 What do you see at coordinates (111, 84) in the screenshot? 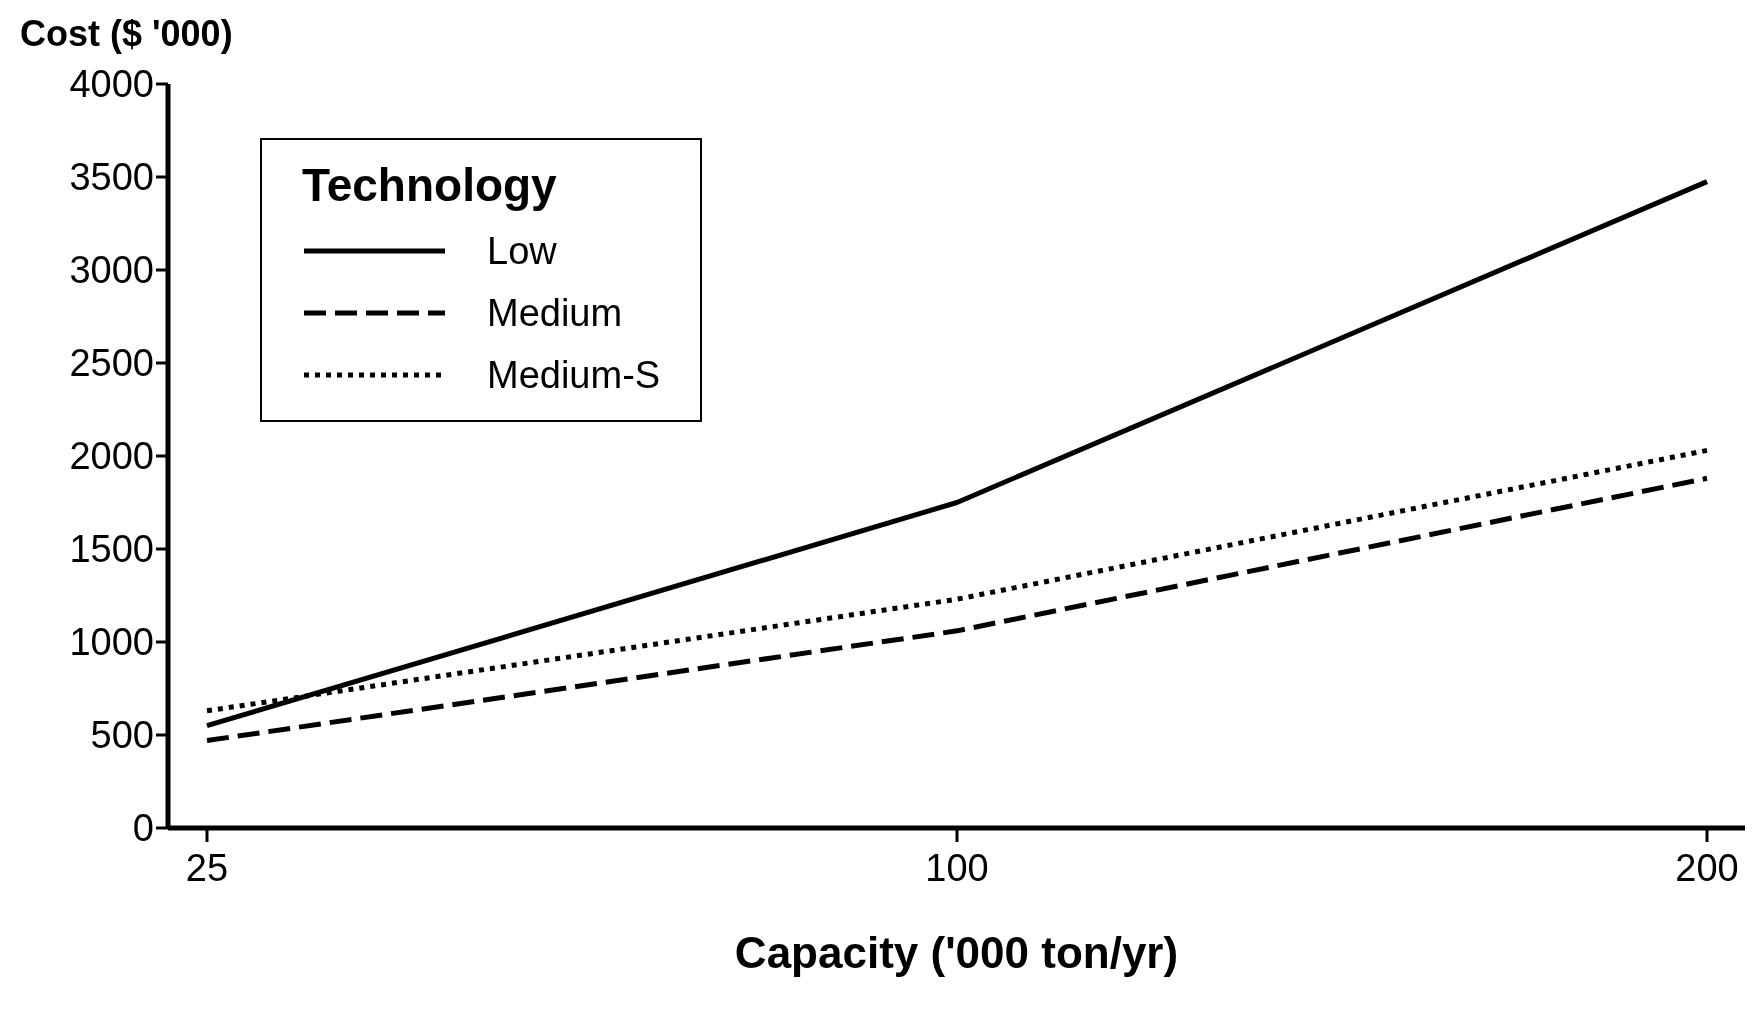
I see `y-tick-label: 4000` at bounding box center [111, 84].